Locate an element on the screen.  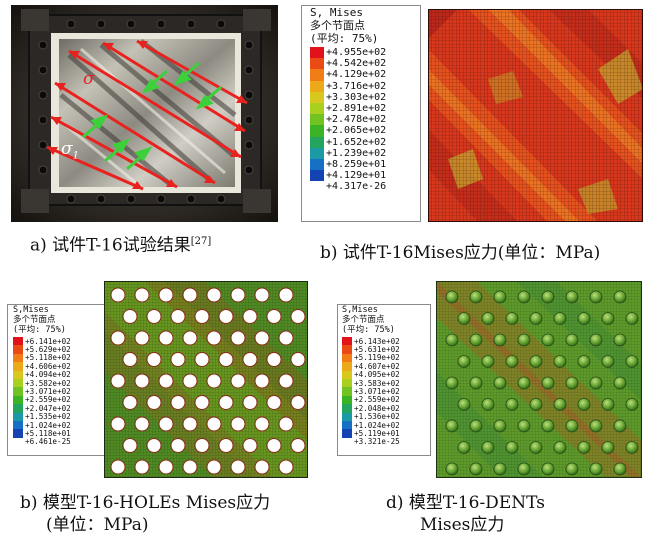
contour-plot-b is located at coordinates (535, 115).